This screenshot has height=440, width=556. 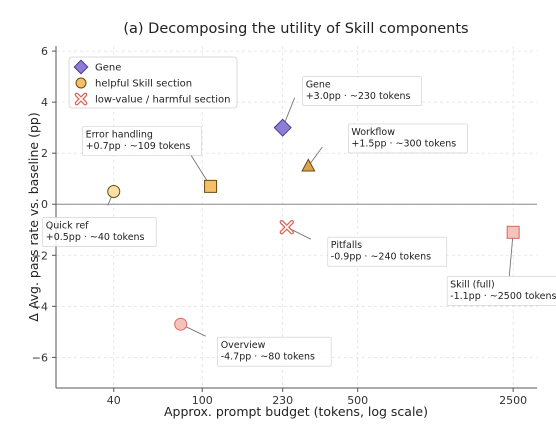 What do you see at coordinates (503, 296) in the screenshot?
I see `annotation-label: -1.1pp · ~2500 tokens` at bounding box center [503, 296].